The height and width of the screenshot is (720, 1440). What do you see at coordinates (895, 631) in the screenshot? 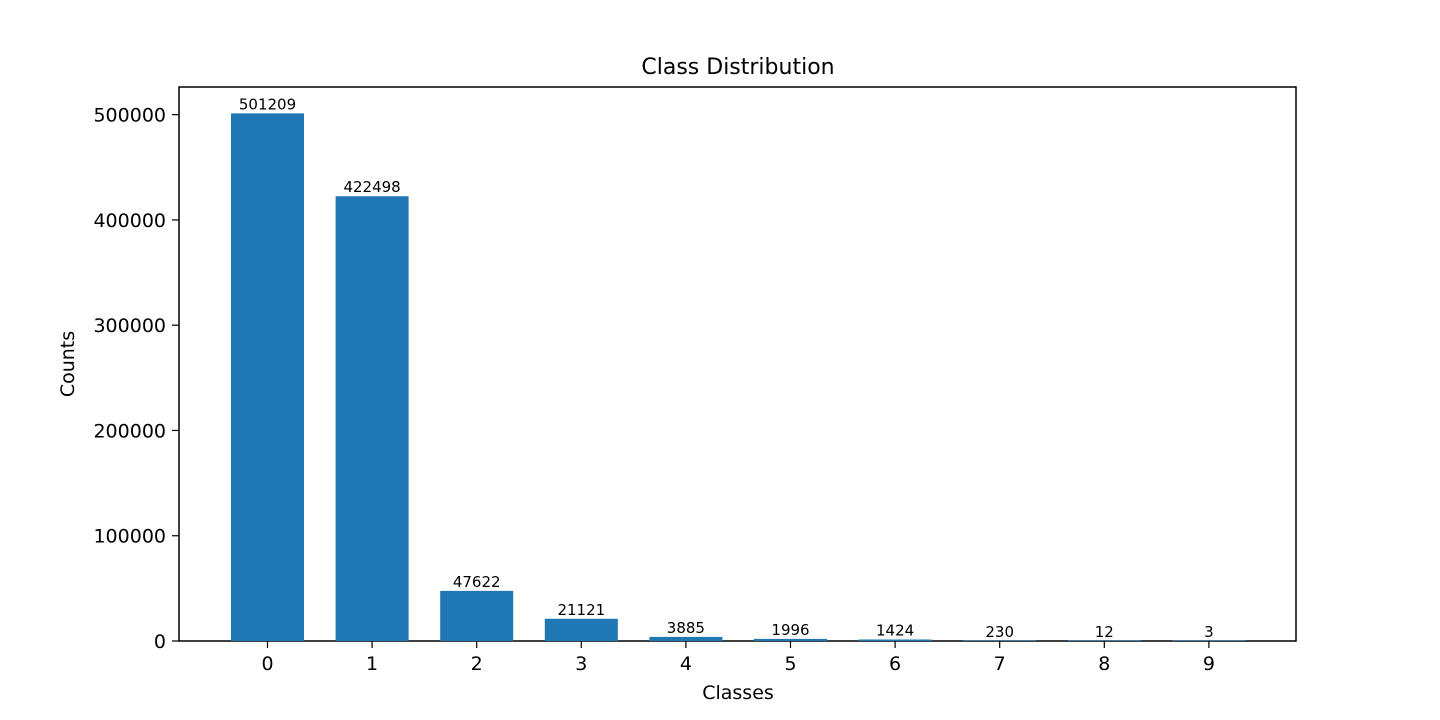
I see `bar-value-label: 1424` at bounding box center [895, 631].